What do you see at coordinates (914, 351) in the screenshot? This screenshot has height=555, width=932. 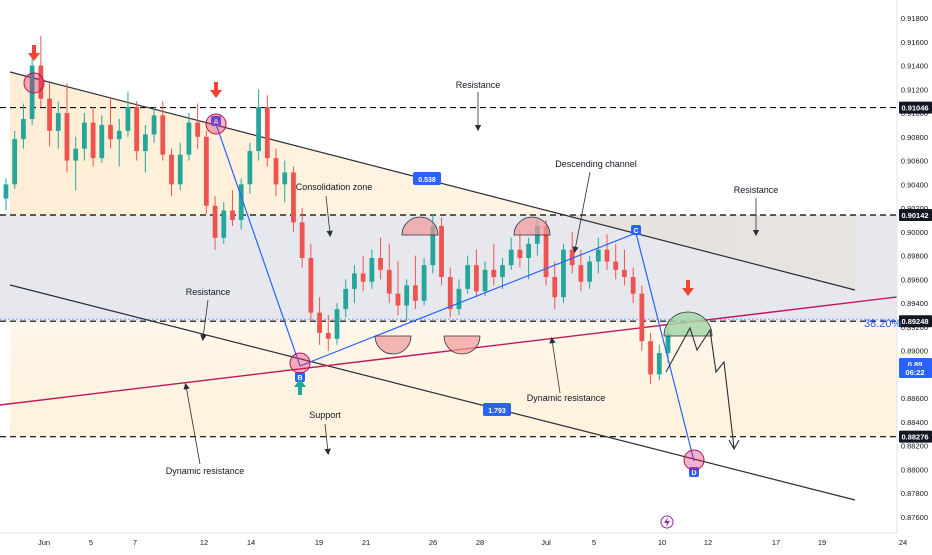 I see `price-tick-label: 0.89000` at bounding box center [914, 351].